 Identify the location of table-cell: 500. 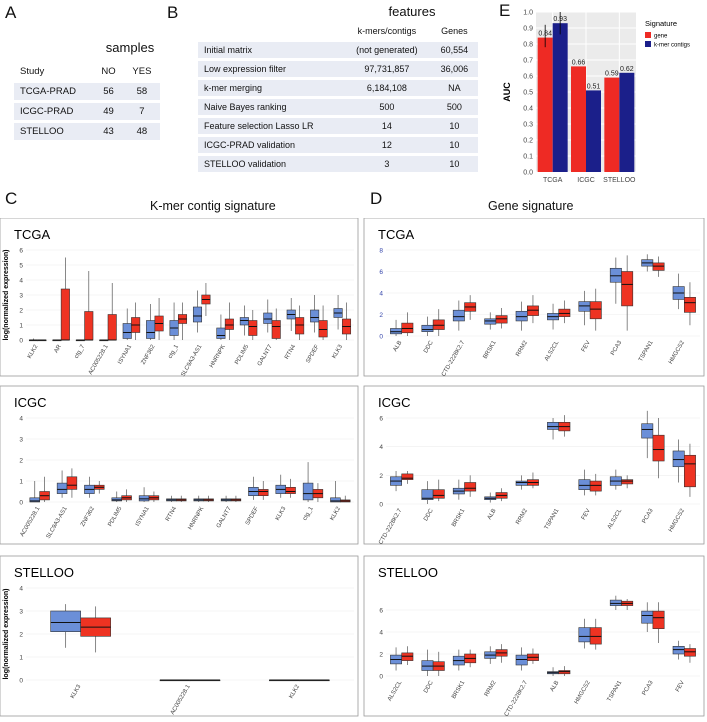
(454, 107).